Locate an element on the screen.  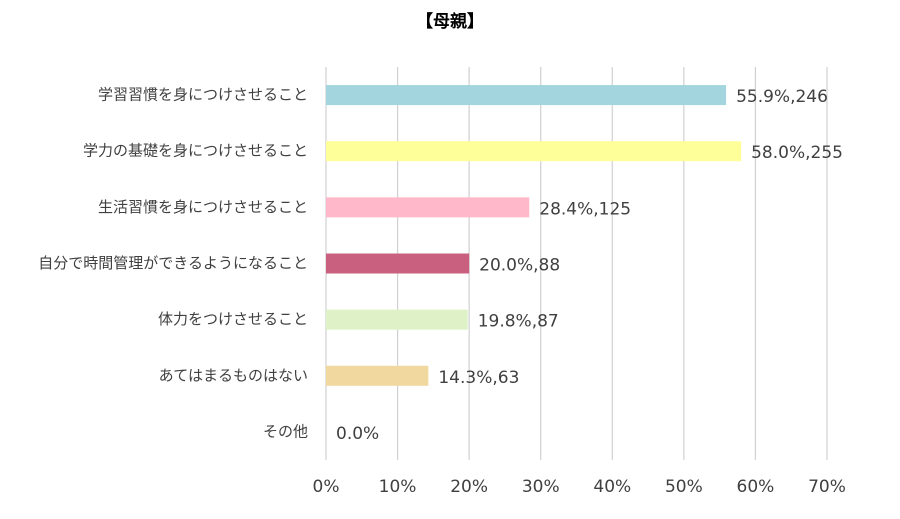
data-label: 0.0% is located at coordinates (357, 434).